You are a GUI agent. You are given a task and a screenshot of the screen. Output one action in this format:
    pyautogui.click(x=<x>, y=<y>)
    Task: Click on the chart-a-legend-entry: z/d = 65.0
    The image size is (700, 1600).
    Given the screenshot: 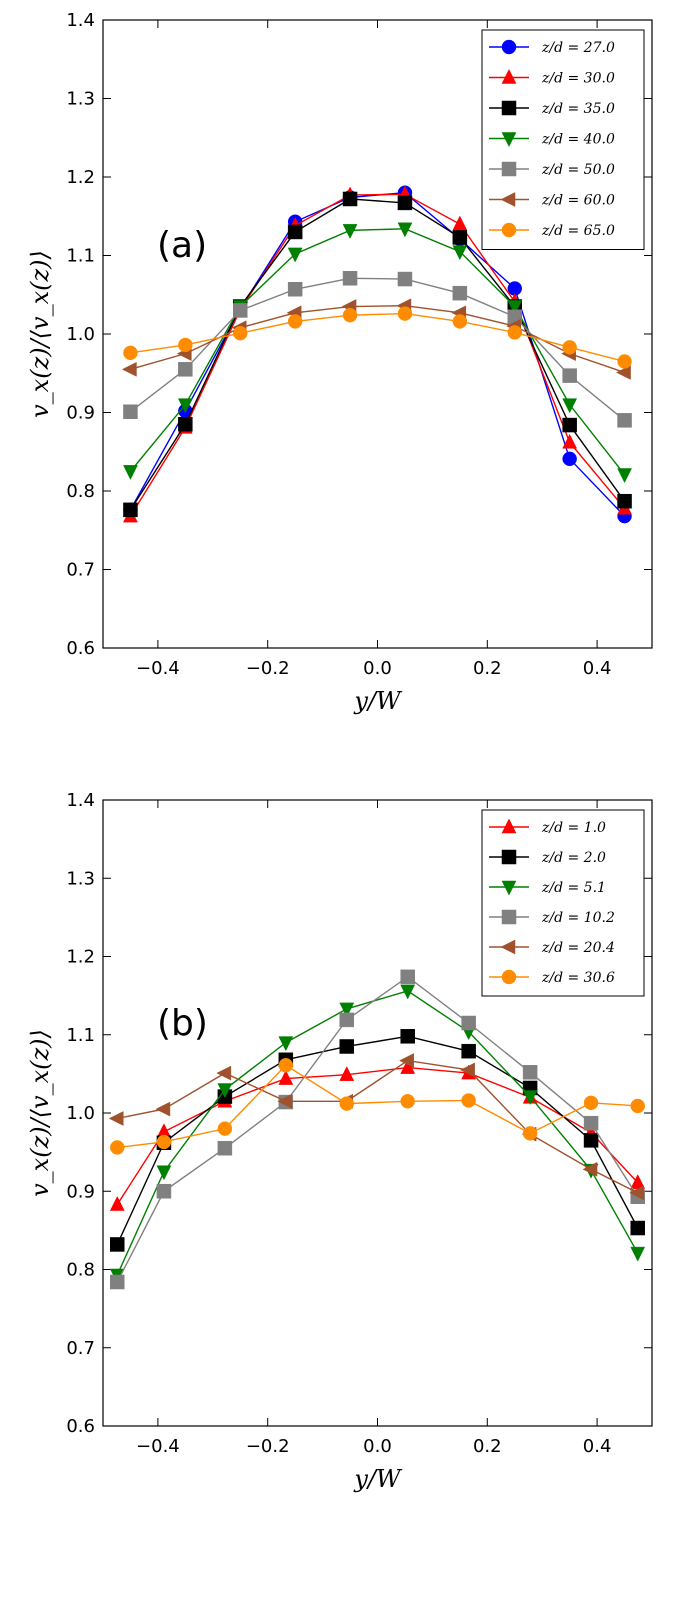 What is the action you would take?
    pyautogui.click(x=578, y=231)
    